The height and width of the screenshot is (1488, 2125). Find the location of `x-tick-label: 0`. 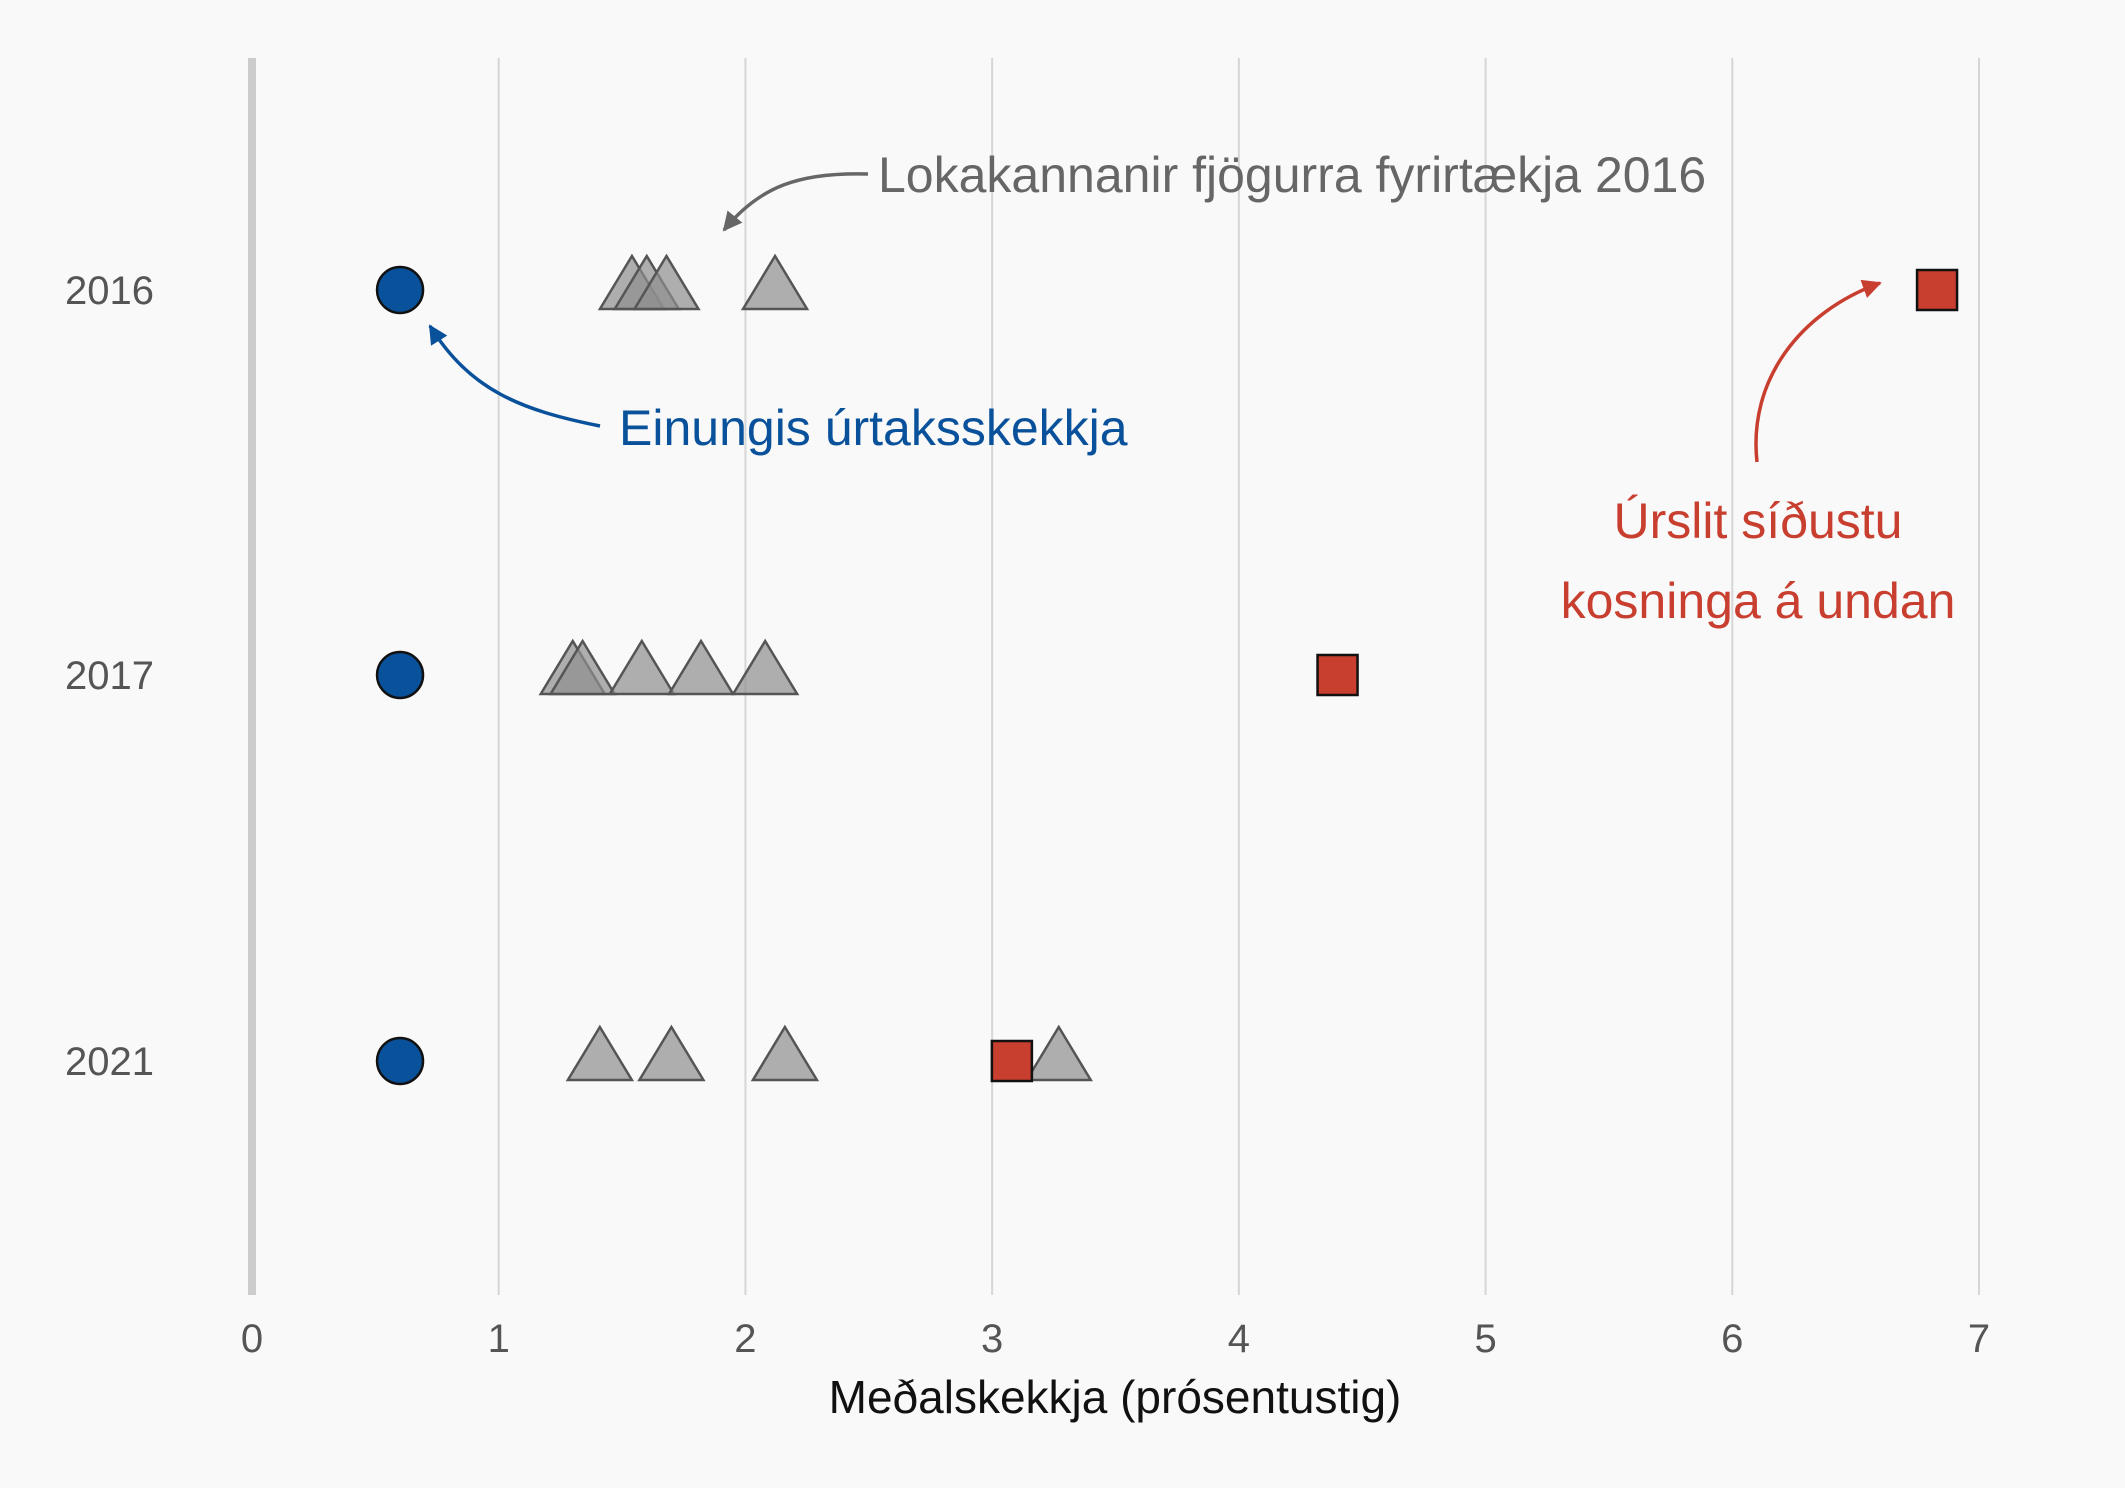

x-tick-label: 0 is located at coordinates (252, 1339).